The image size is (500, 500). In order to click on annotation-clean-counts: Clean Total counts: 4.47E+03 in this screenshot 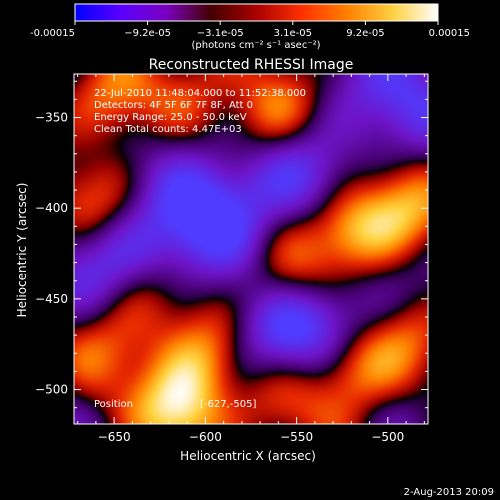, I will do `click(168, 129)`.